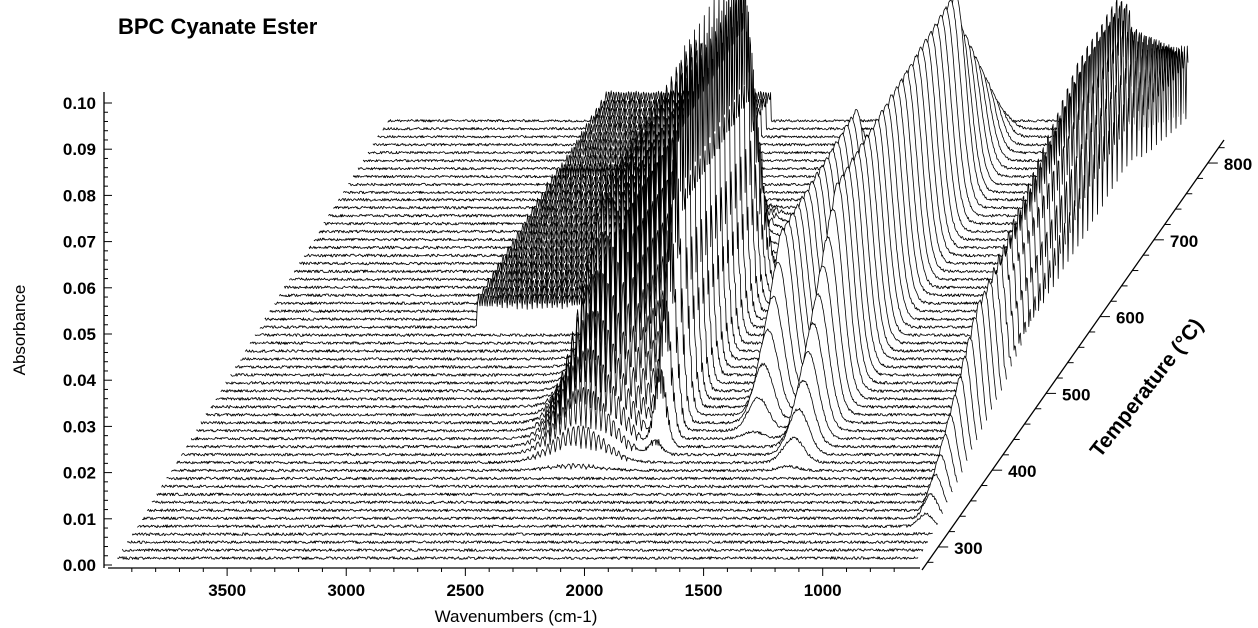 The height and width of the screenshot is (628, 1258). What do you see at coordinates (79, 519) in the screenshot?
I see `absorbance-tick-label: 0.01` at bounding box center [79, 519].